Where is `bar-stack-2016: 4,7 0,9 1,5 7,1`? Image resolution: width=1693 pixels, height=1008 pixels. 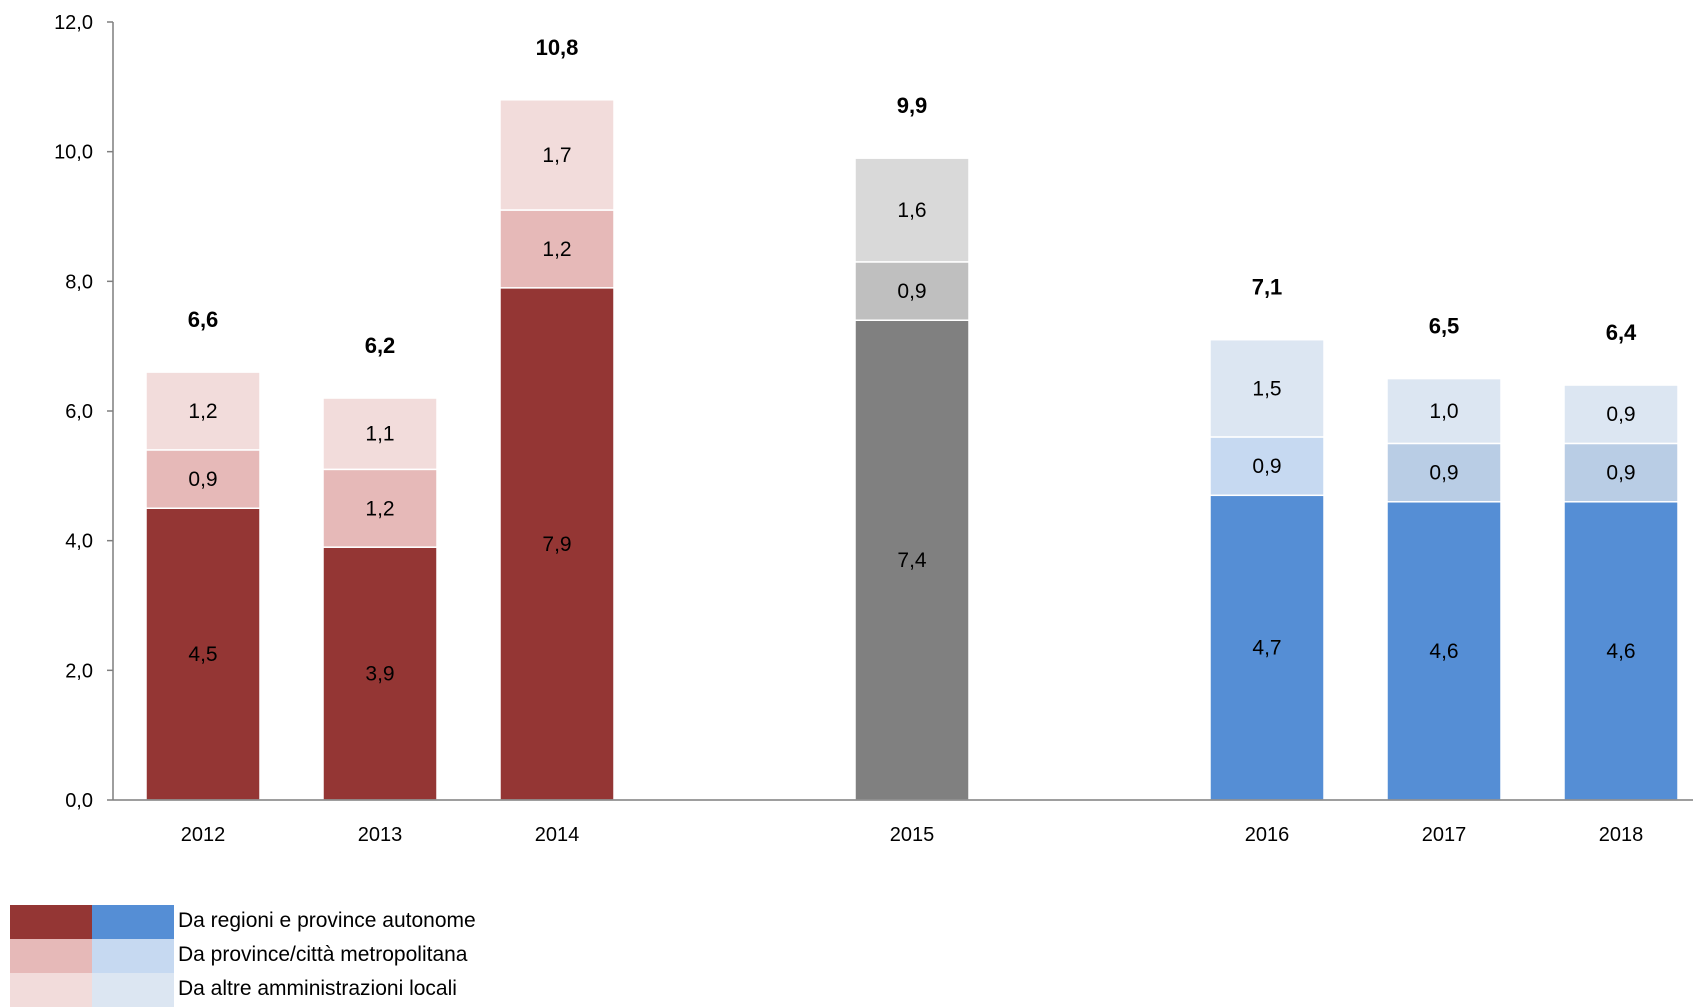 bar-stack-2016: 4,7 0,9 1,5 7,1 is located at coordinates (1267, 538).